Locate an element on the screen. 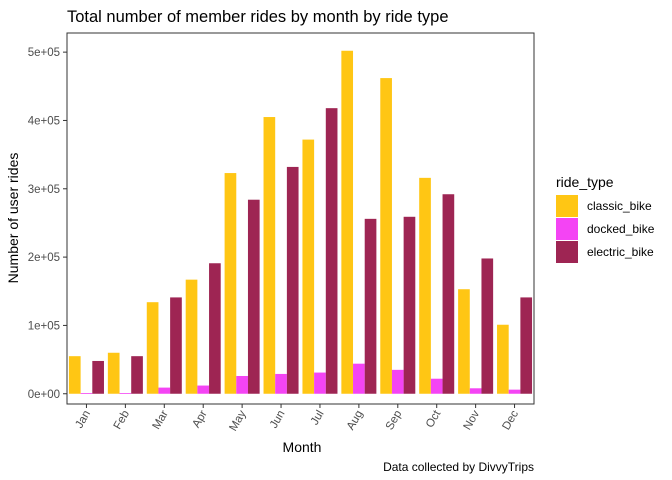 The image size is (672, 480). bar-classic-bike-jan is located at coordinates (74, 375).